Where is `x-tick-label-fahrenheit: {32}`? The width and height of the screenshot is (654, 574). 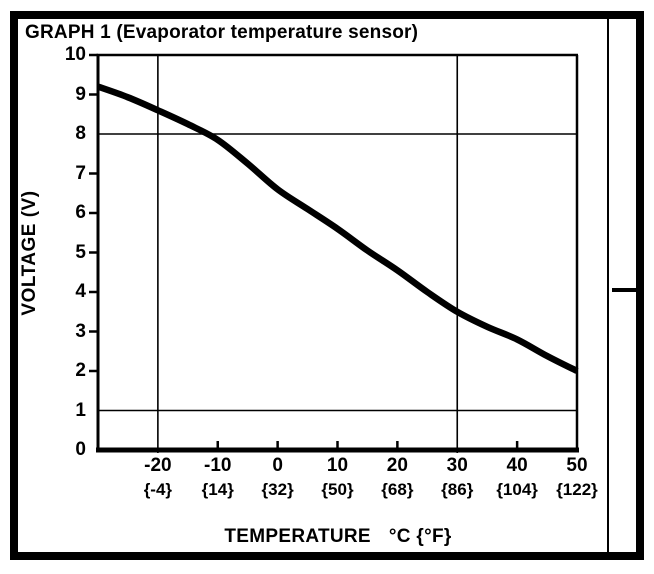
x-tick-label-fahrenheit: {32} is located at coordinates (277, 489).